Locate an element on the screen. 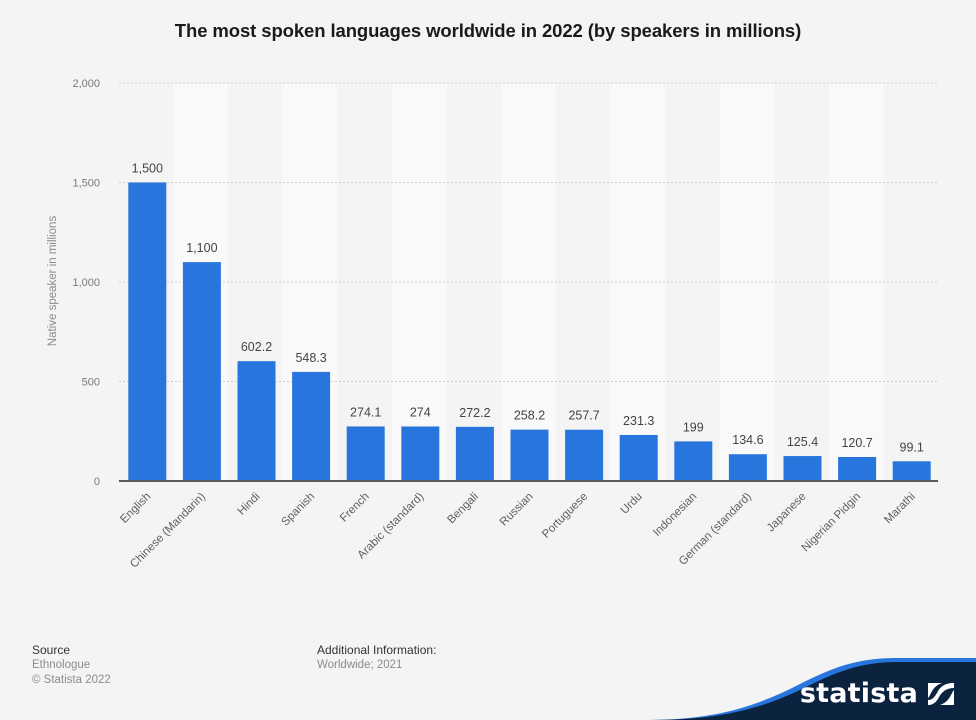 Image resolution: width=976 pixels, height=720 pixels. category-label: Spanish is located at coordinates (298, 510).